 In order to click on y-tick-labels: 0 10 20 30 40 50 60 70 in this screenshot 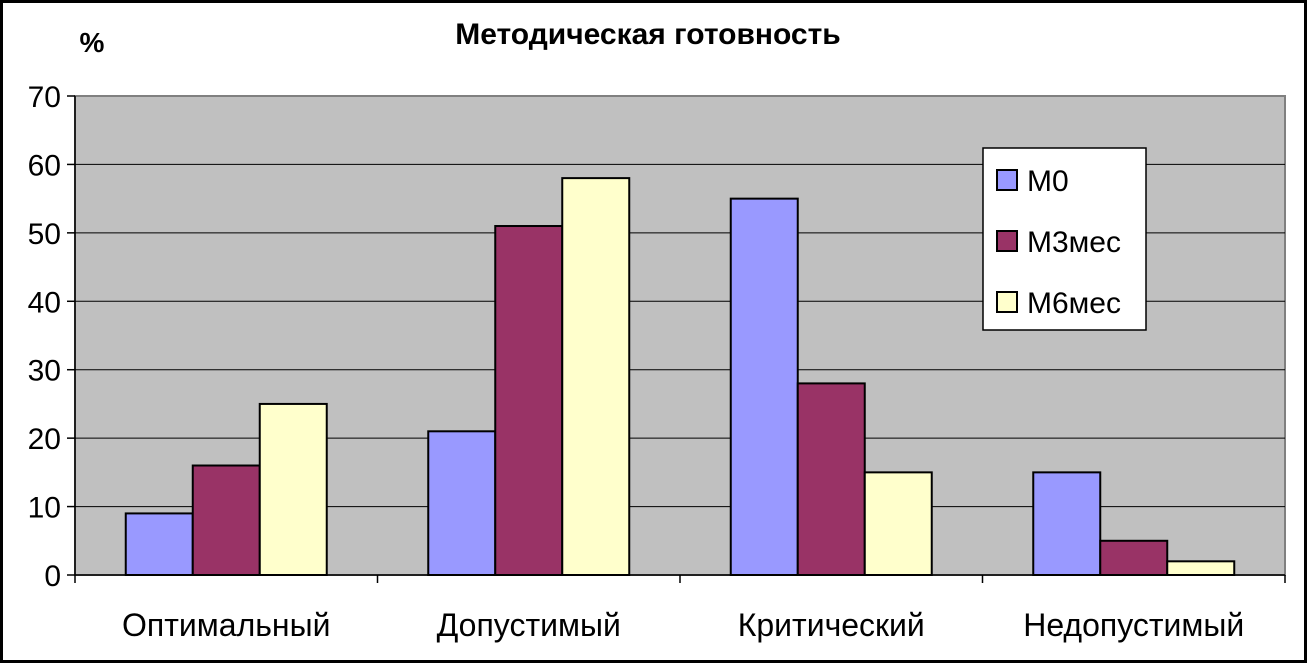, I will do `click(44, 337)`.